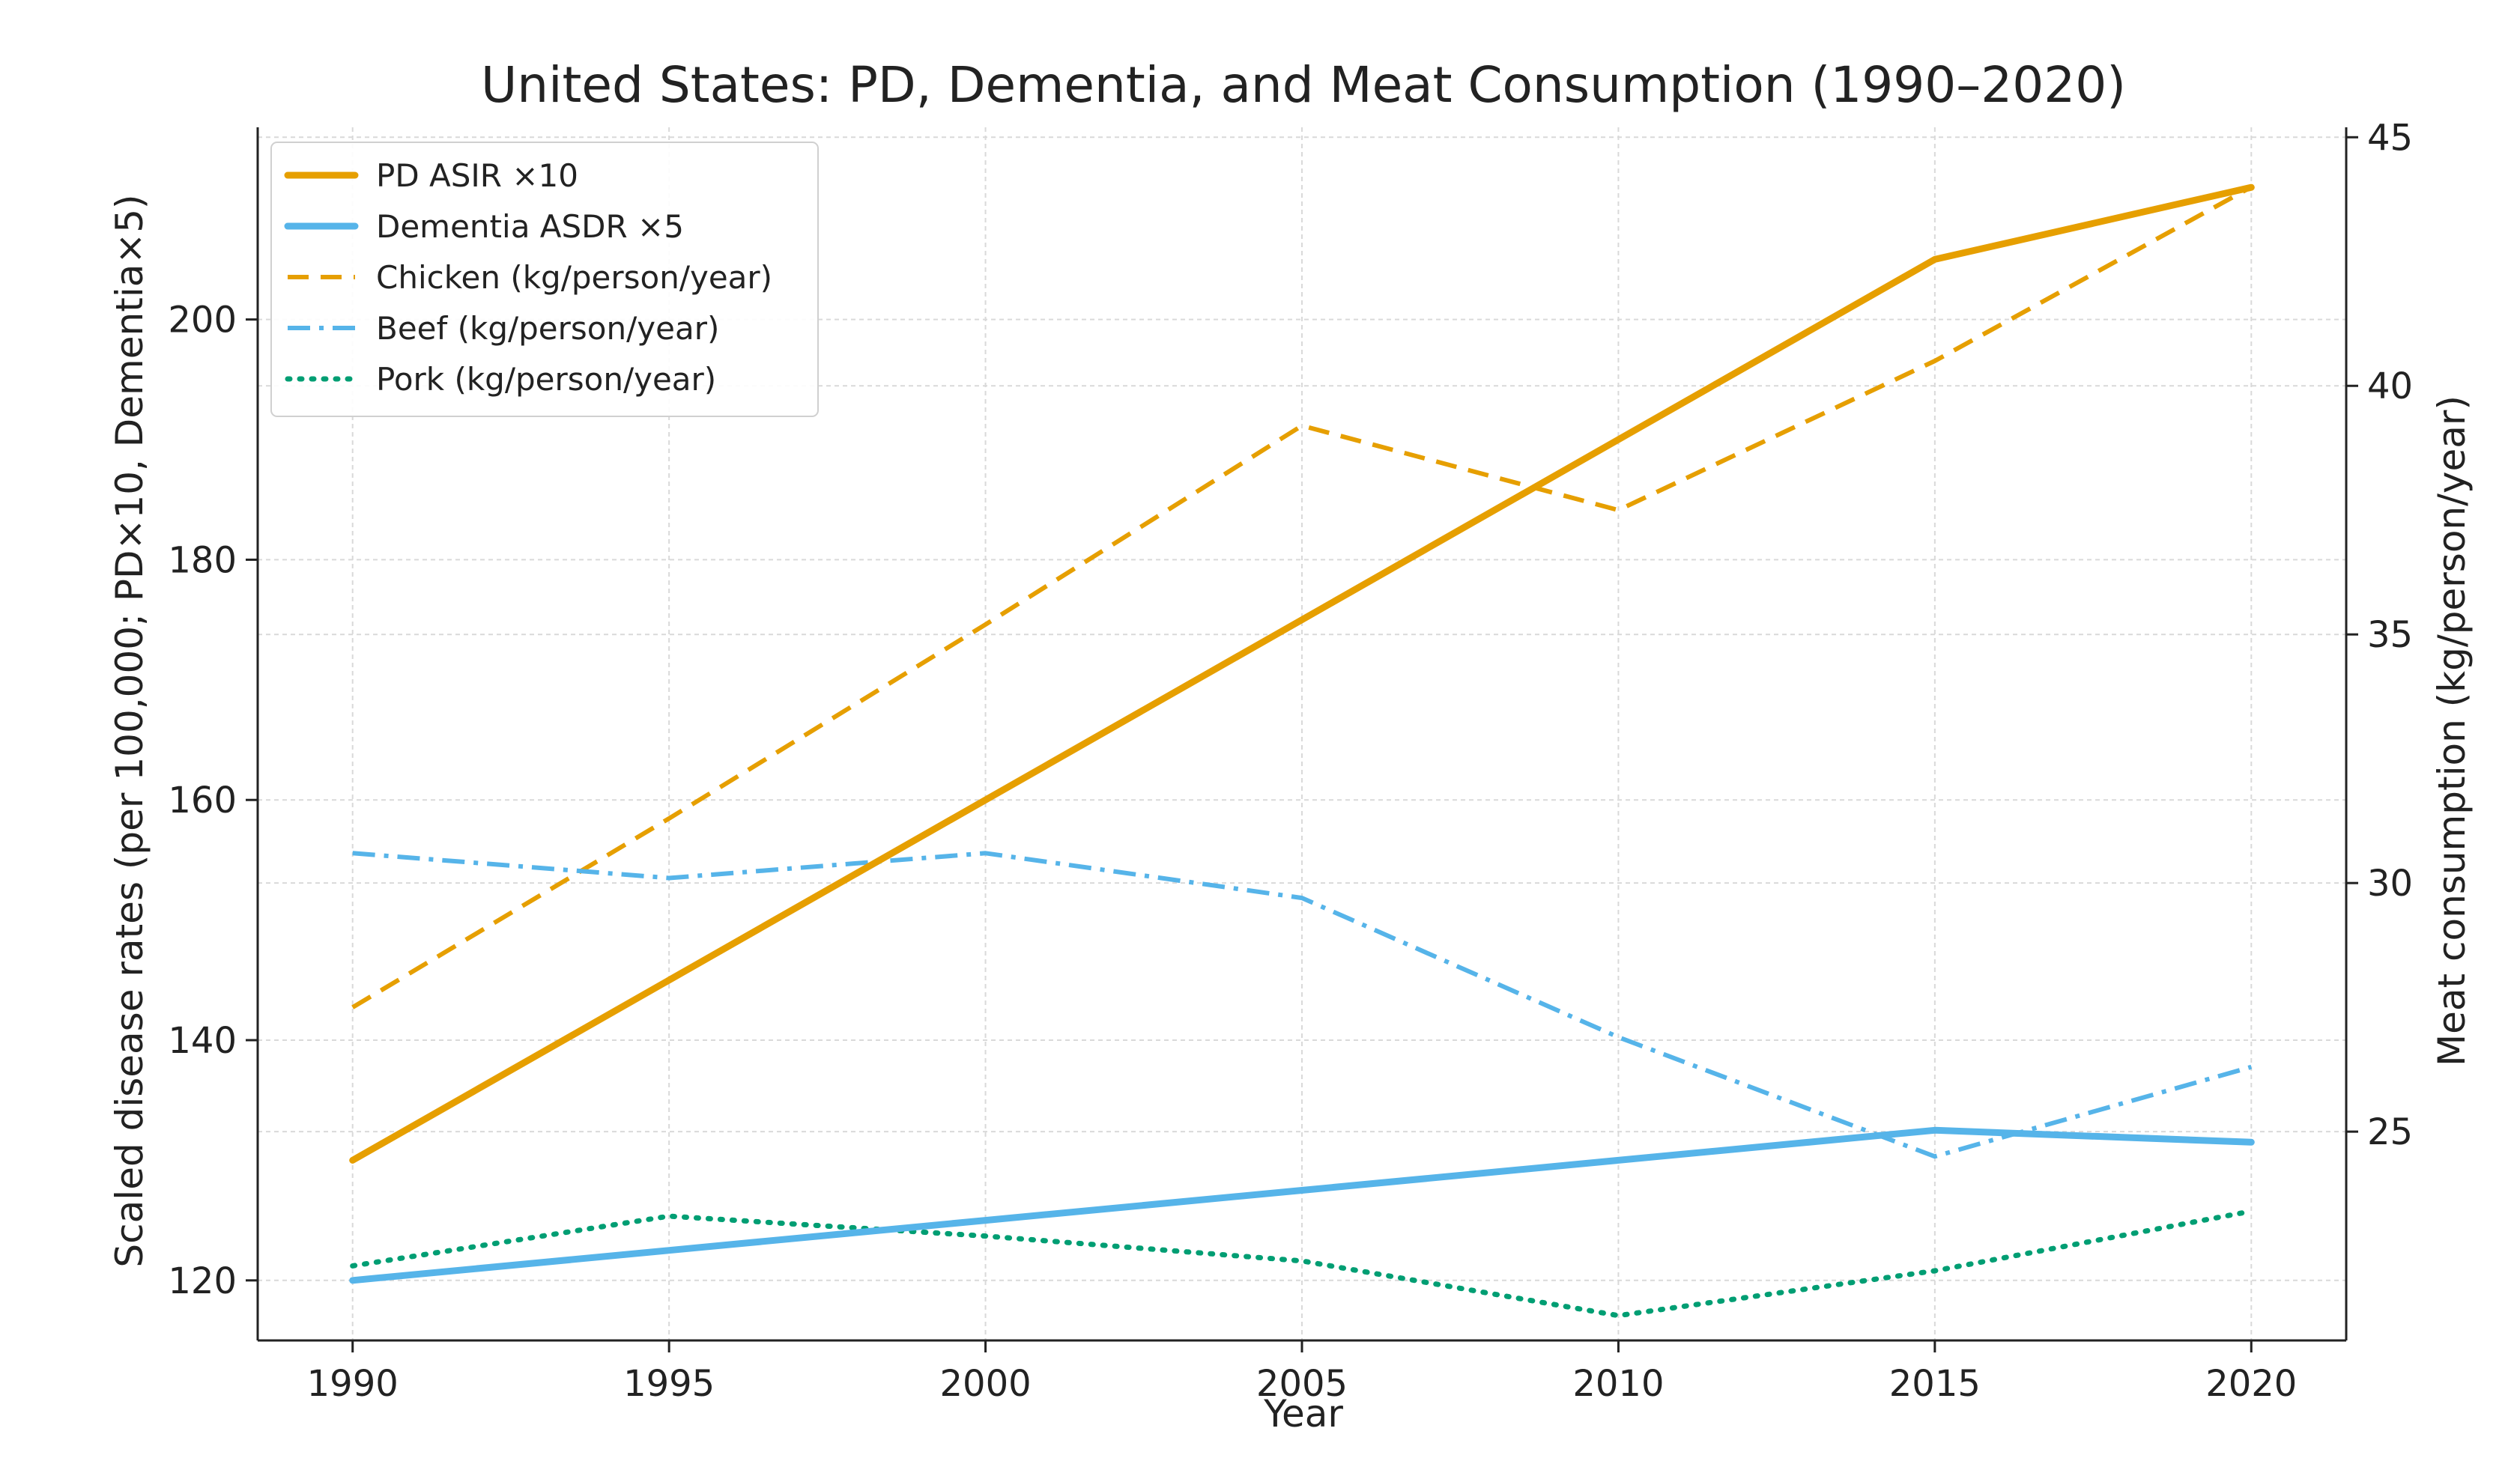 The width and height of the screenshot is (2520, 1470). Describe the element at coordinates (2452, 730) in the screenshot. I see `y-axis-label-right: Meat consumption (kg/person/year)` at that location.